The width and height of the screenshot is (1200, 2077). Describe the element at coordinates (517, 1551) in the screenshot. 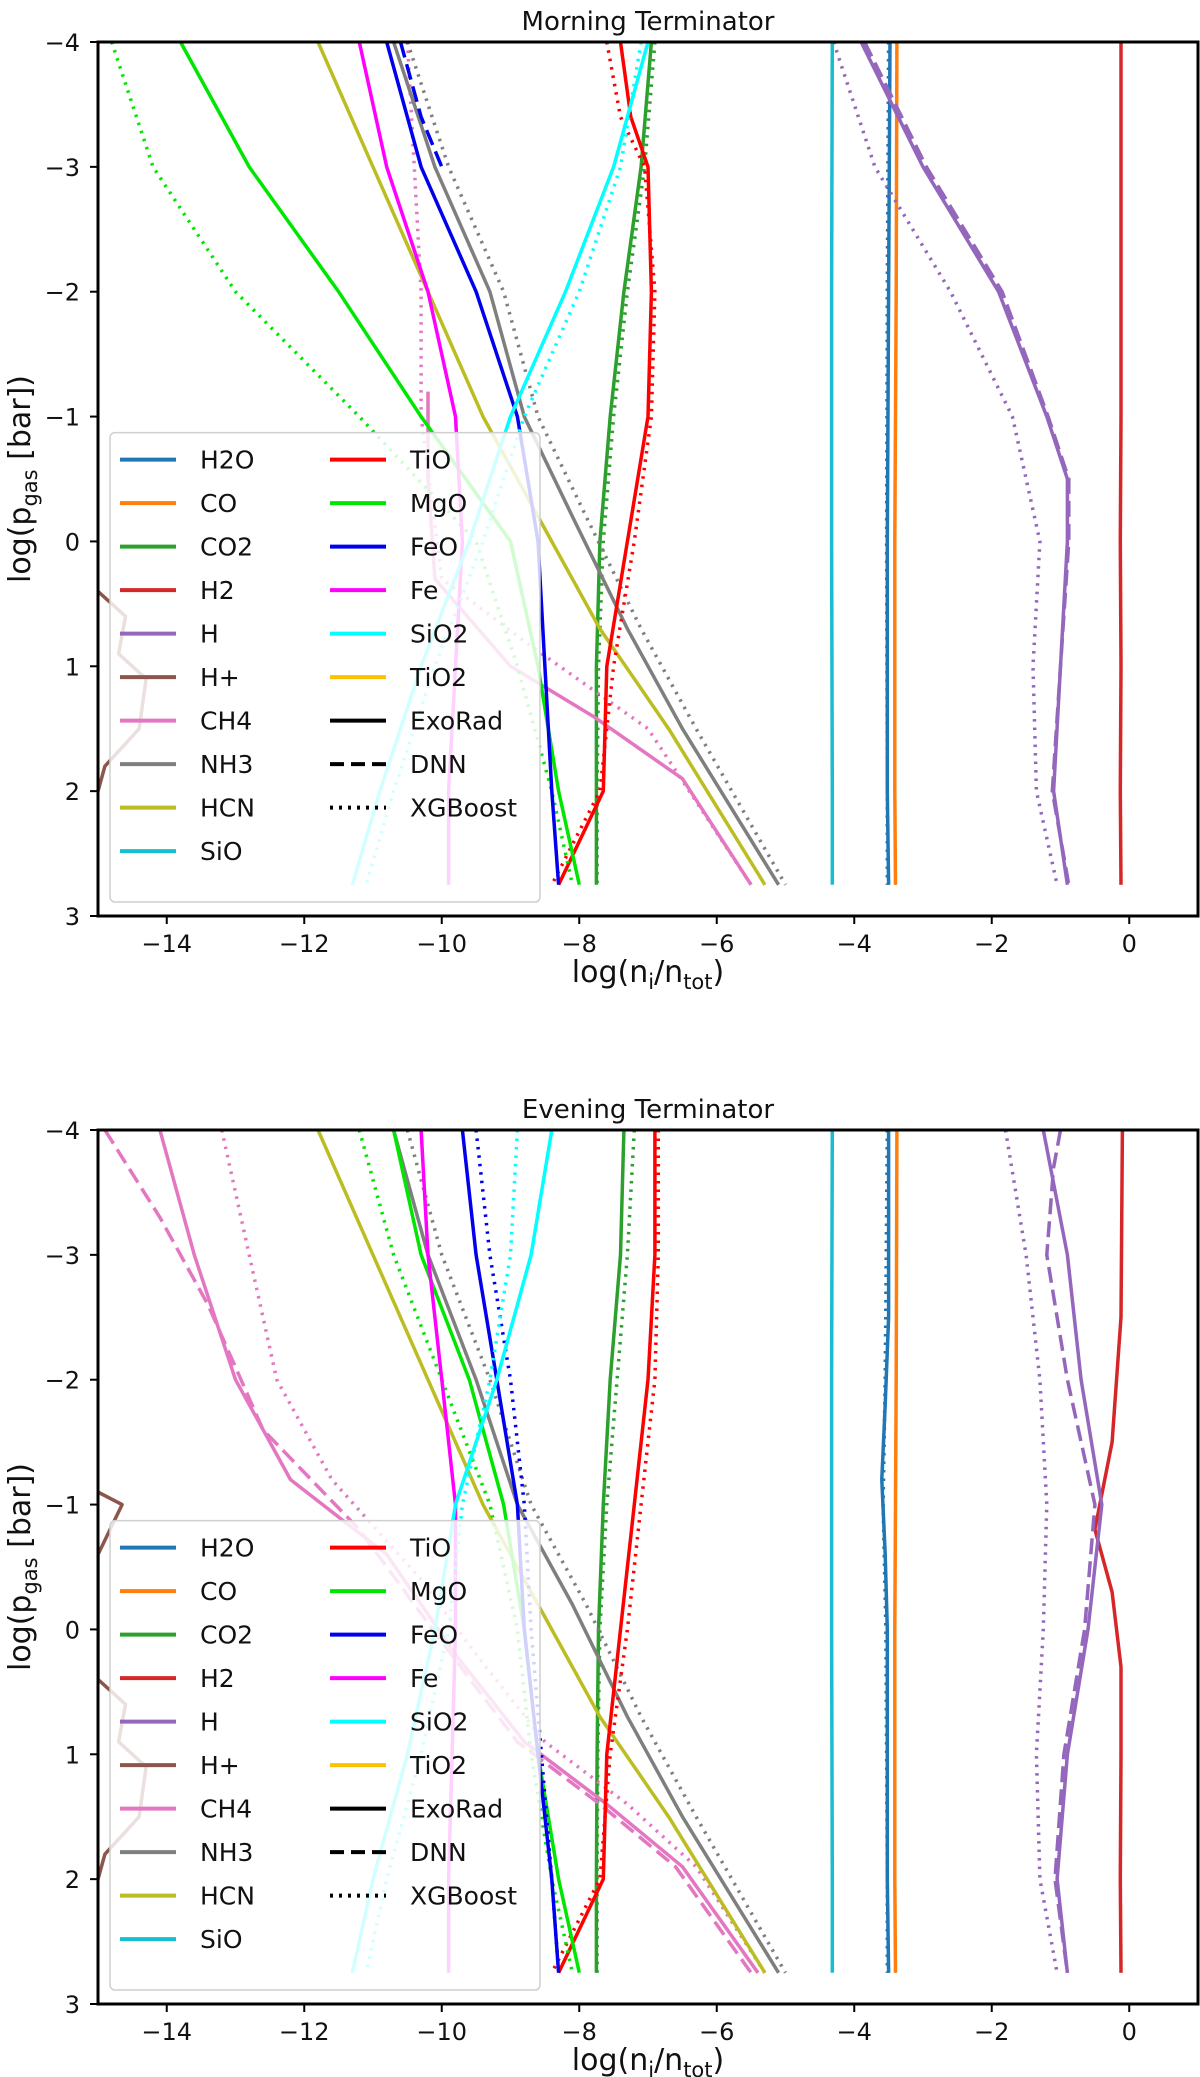

I see `series-line-feo-dotted` at that location.